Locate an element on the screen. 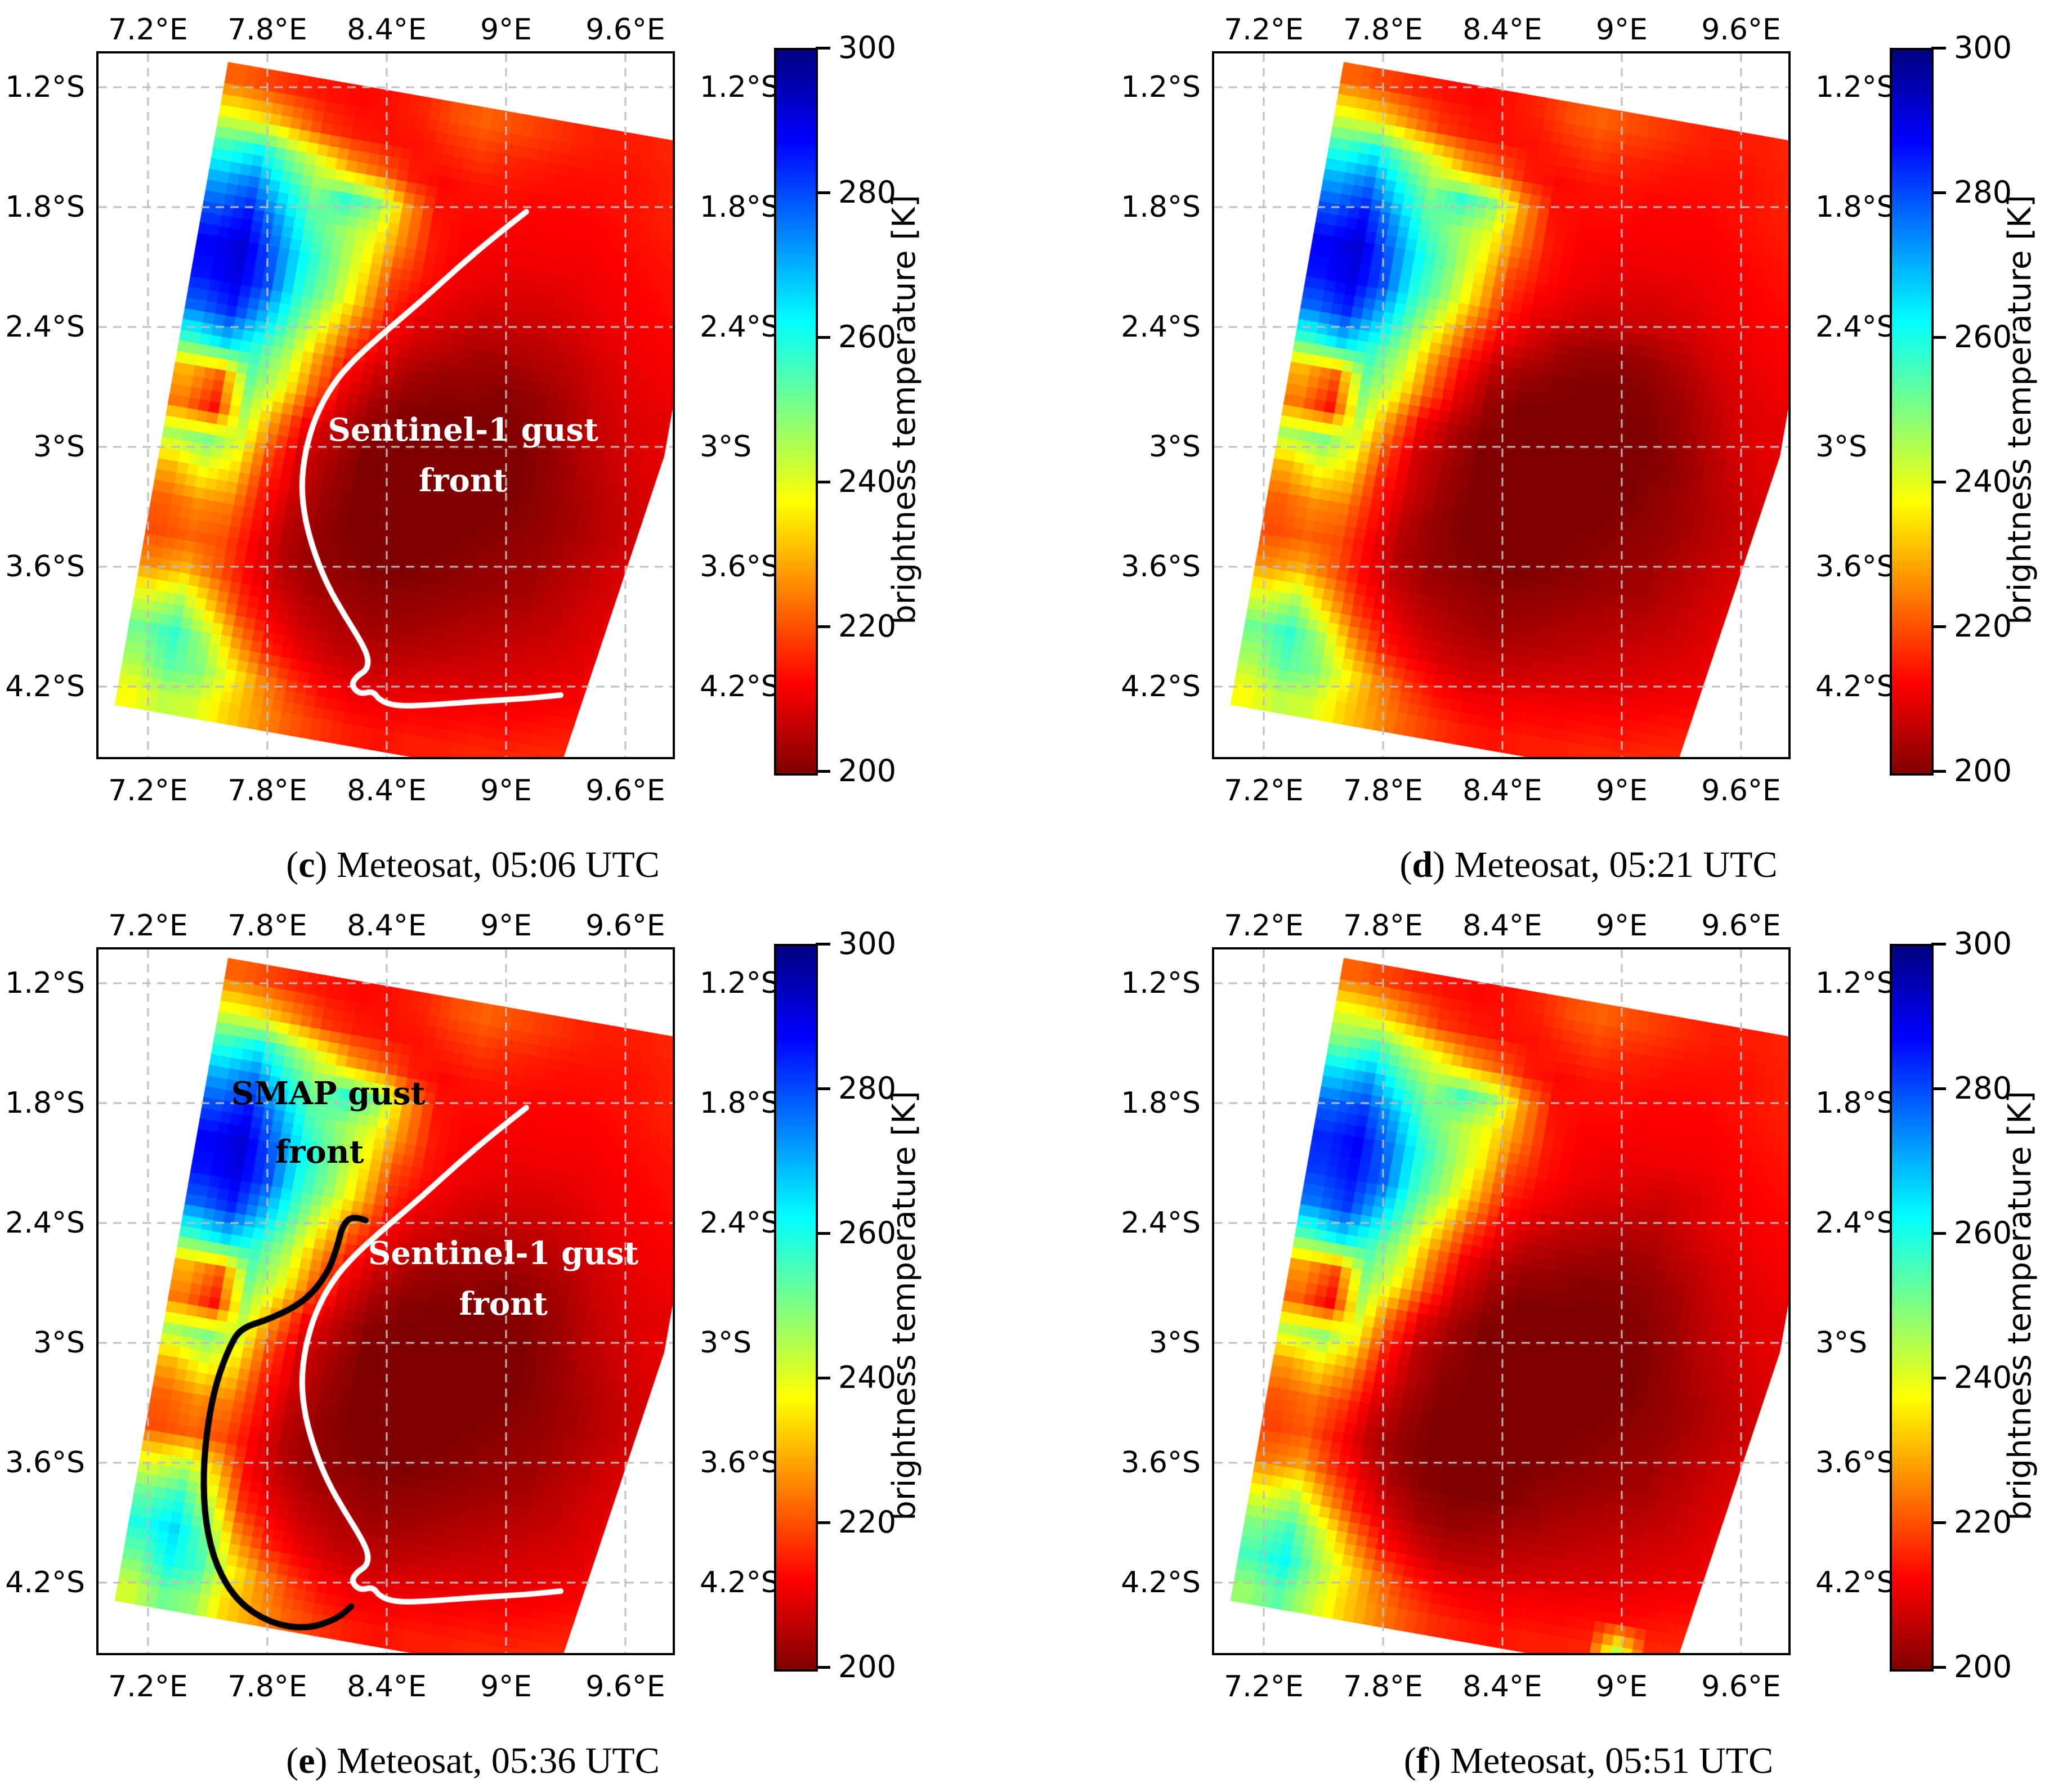 The height and width of the screenshot is (1792, 2049). panel-f-map is located at coordinates (1501, 1301).